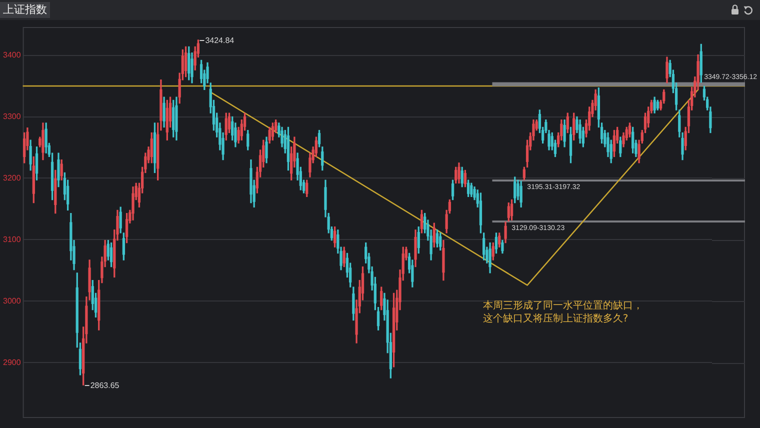  I want to click on y-tick-label: 3200, so click(12, 177).